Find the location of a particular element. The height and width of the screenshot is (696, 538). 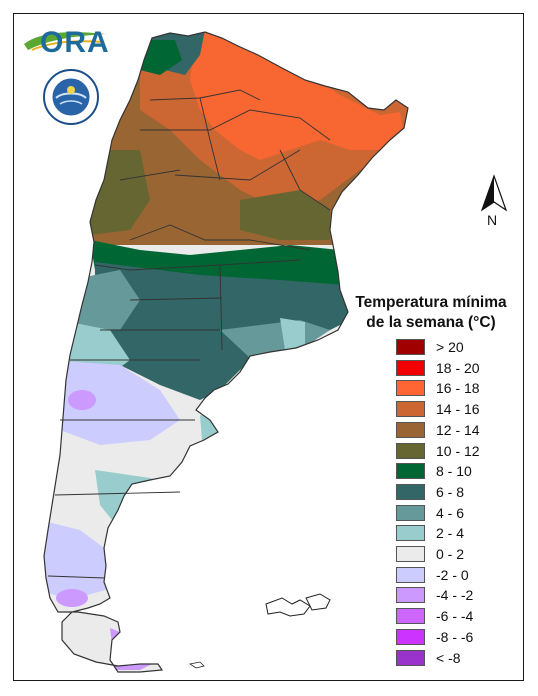

legend-label: 10 - 12 is located at coordinates (458, 450).